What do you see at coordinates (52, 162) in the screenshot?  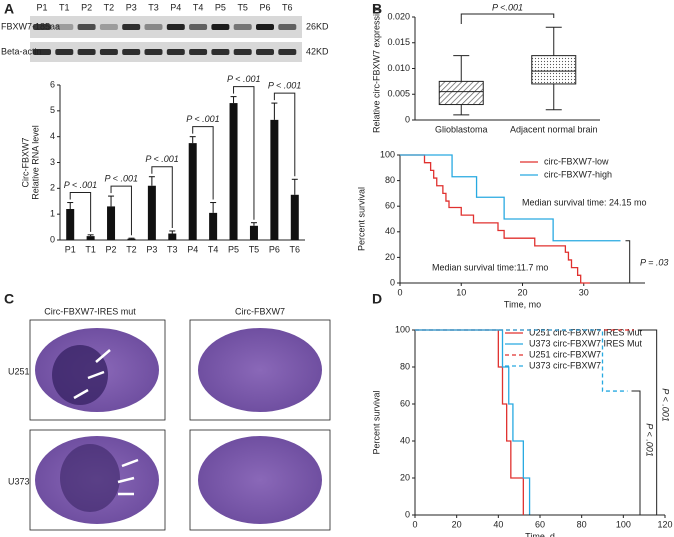 I see `y-tick-label: 3` at bounding box center [52, 162].